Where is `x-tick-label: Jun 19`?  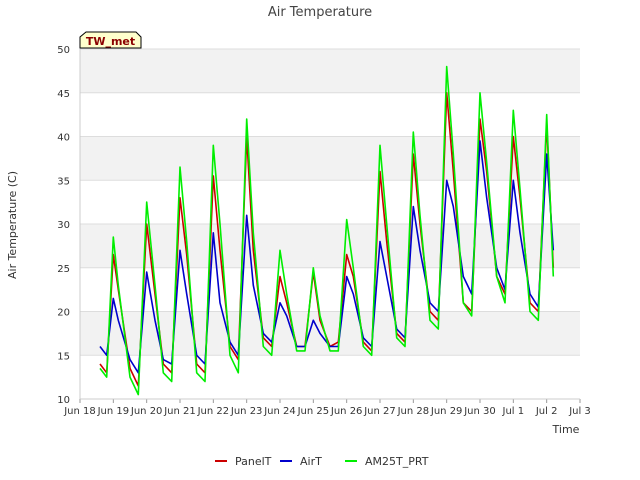
x-tick-label: Jun 19 is located at coordinates (113, 411).